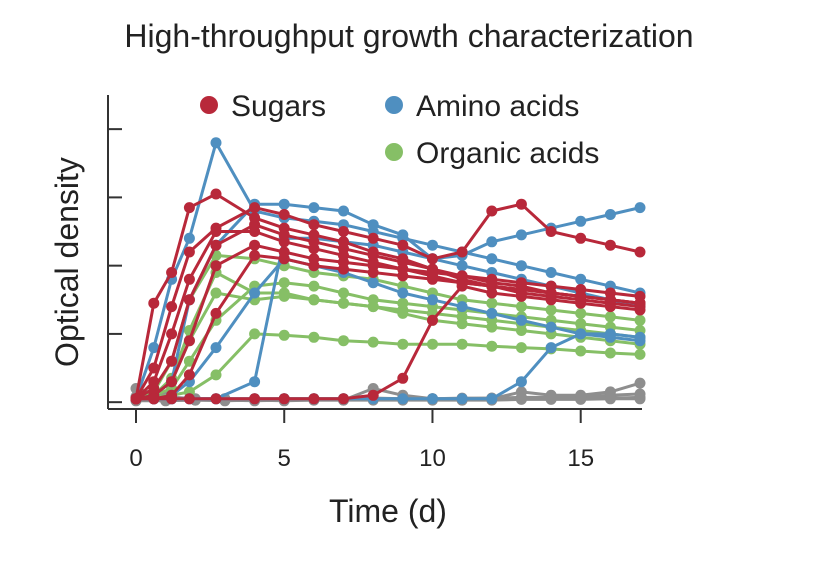  Describe the element at coordinates (432, 458) in the screenshot. I see `x-tick-label-2: 10` at that location.